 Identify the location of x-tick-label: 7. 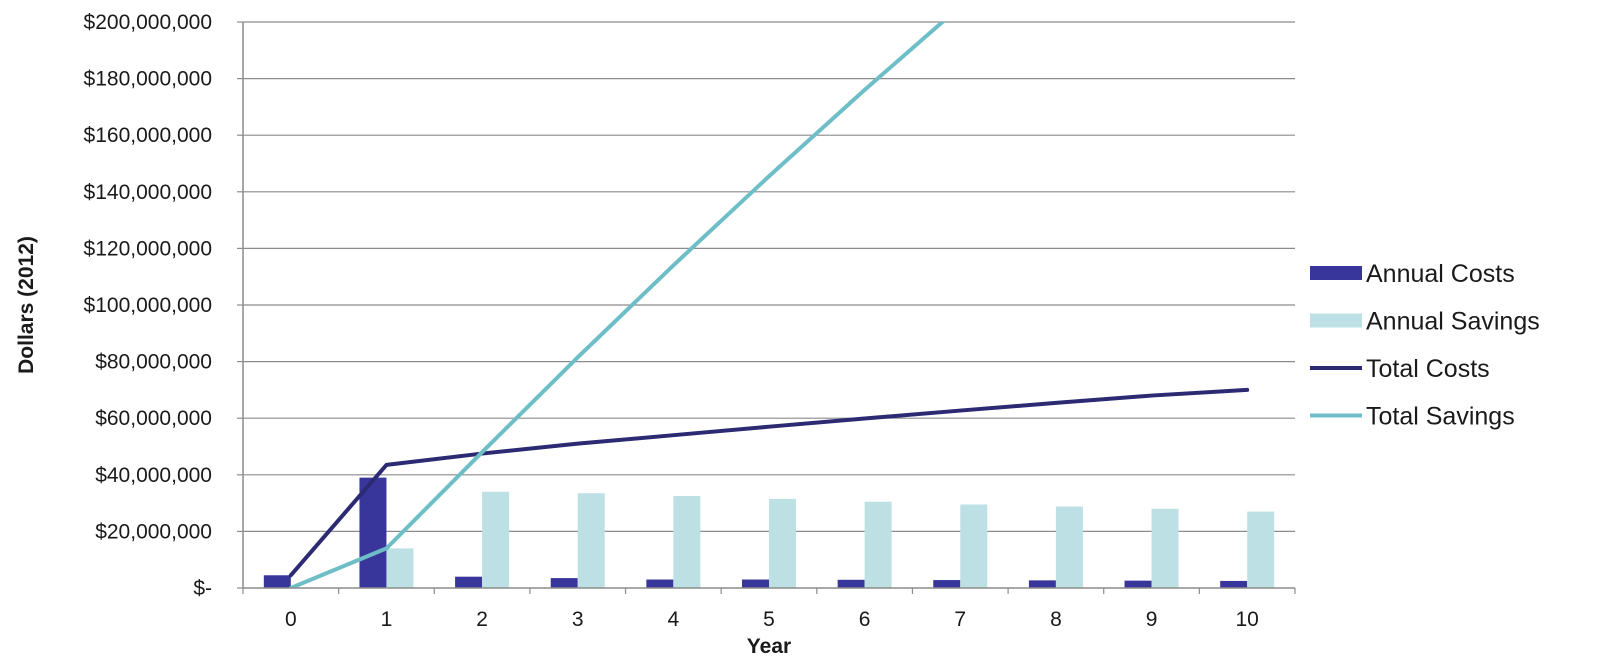
(960, 619).